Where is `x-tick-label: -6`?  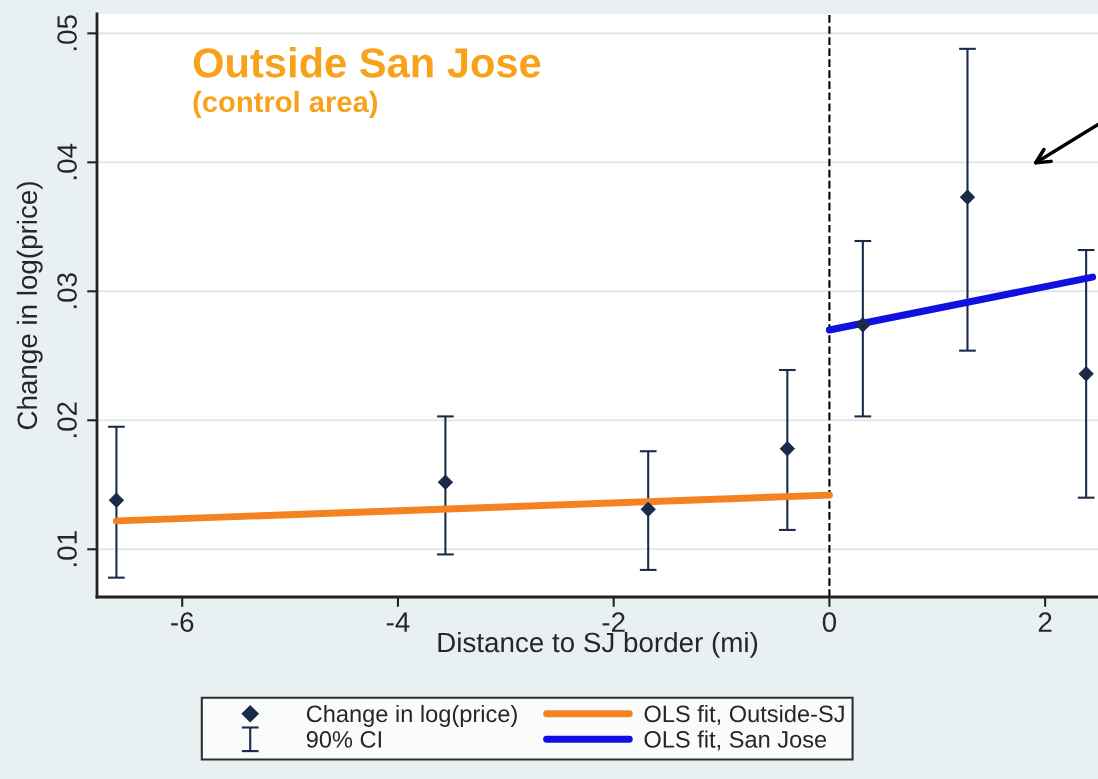 x-tick-label: -6 is located at coordinates (182, 622).